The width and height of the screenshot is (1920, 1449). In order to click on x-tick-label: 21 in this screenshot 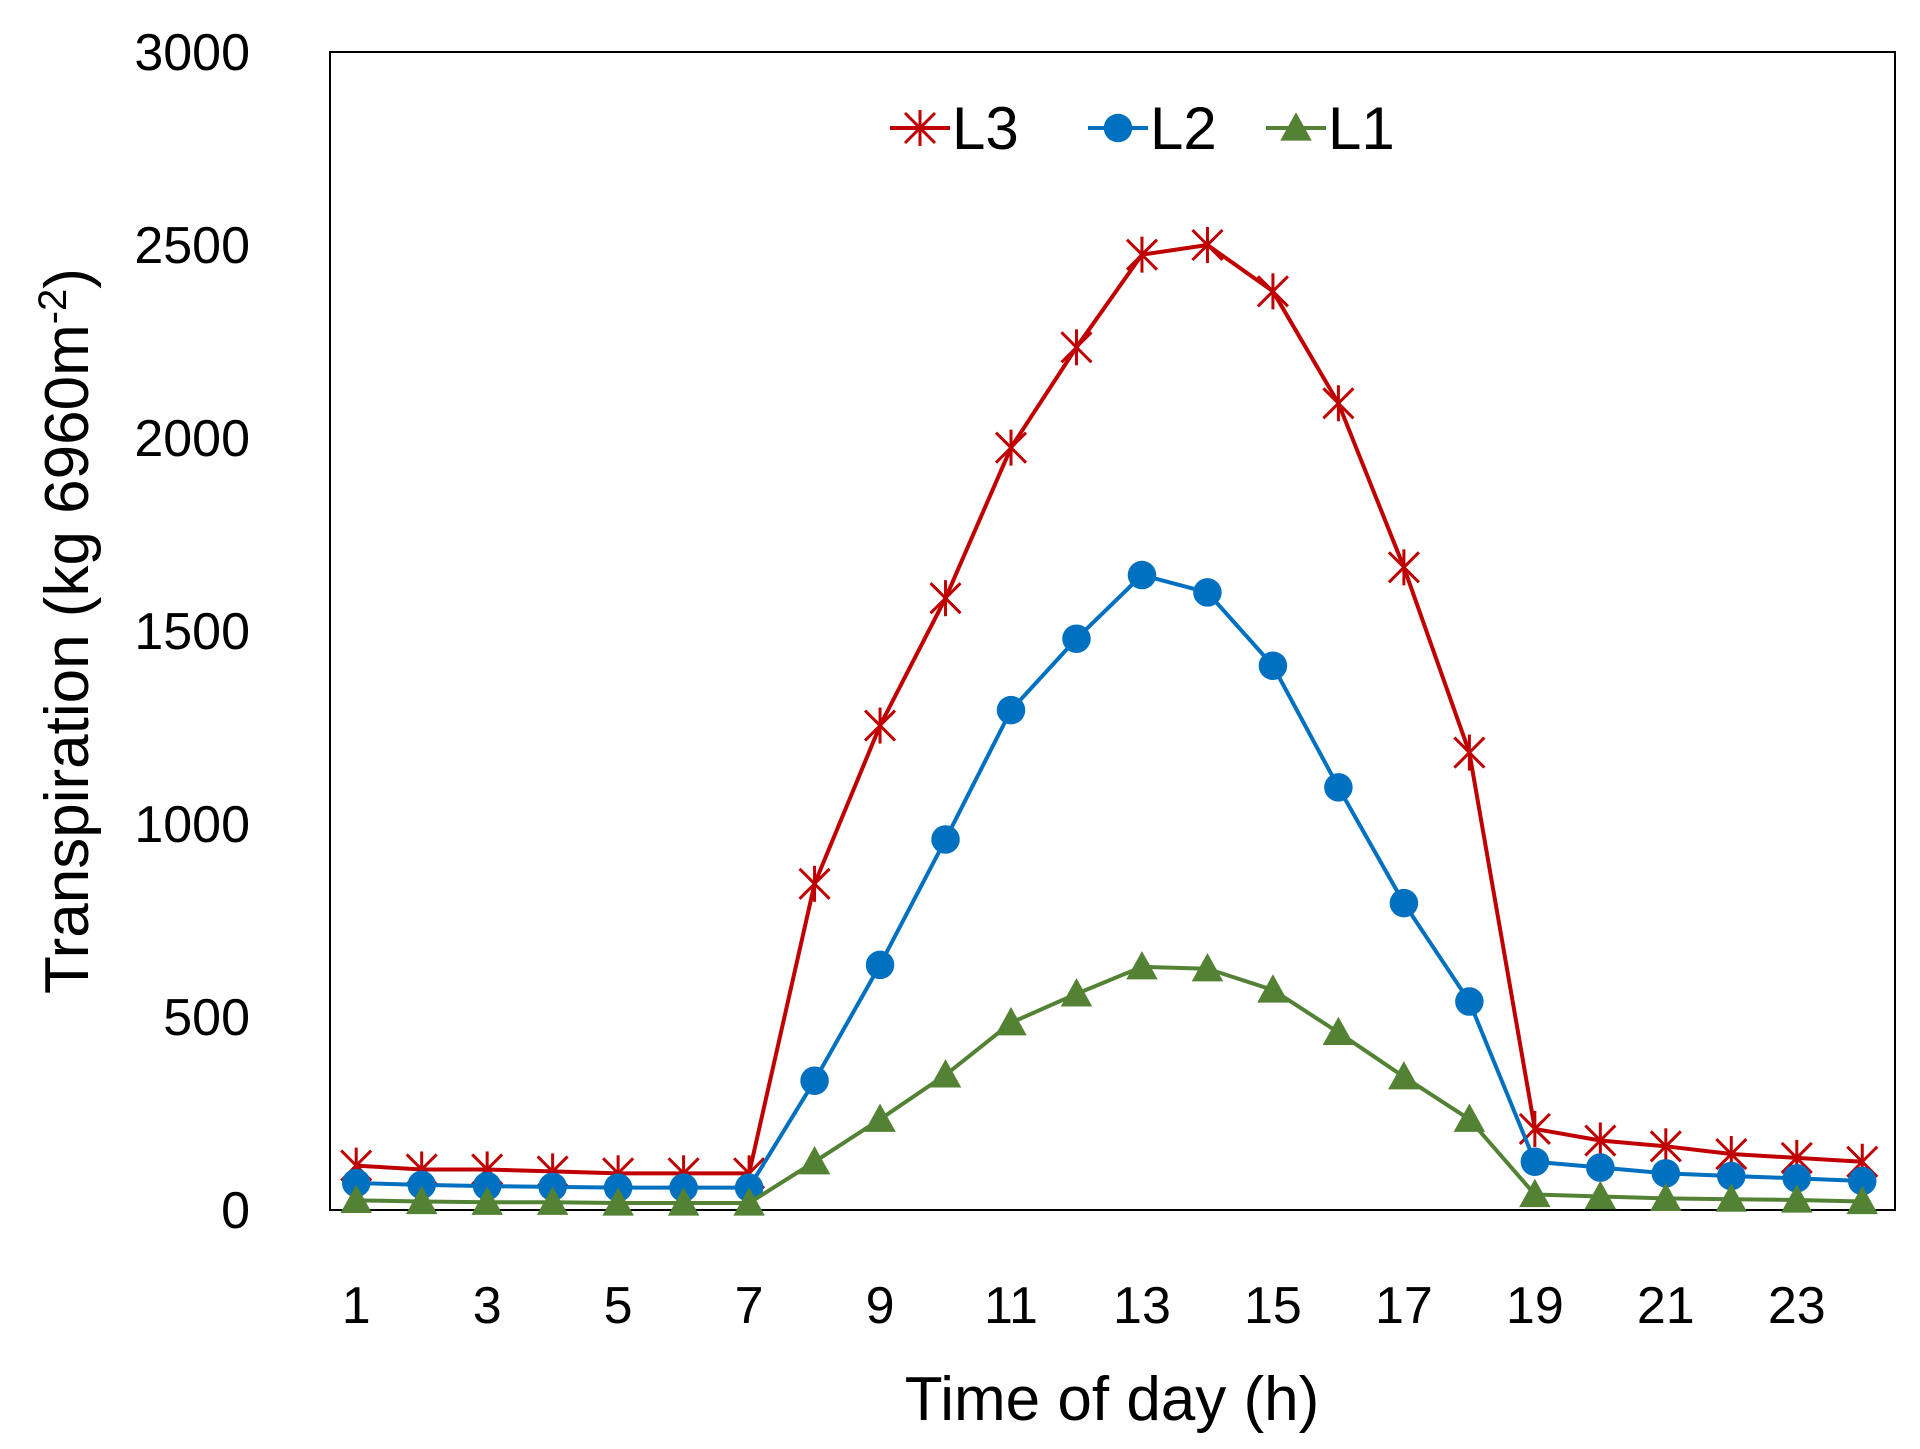, I will do `click(1666, 1306)`.